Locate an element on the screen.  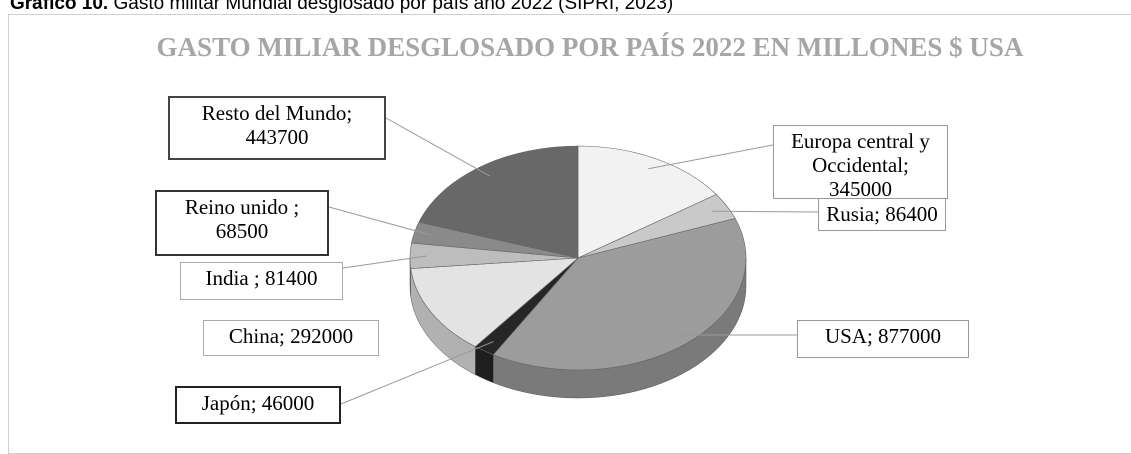
data-label: Reino unido ; 68500 is located at coordinates (242, 223).